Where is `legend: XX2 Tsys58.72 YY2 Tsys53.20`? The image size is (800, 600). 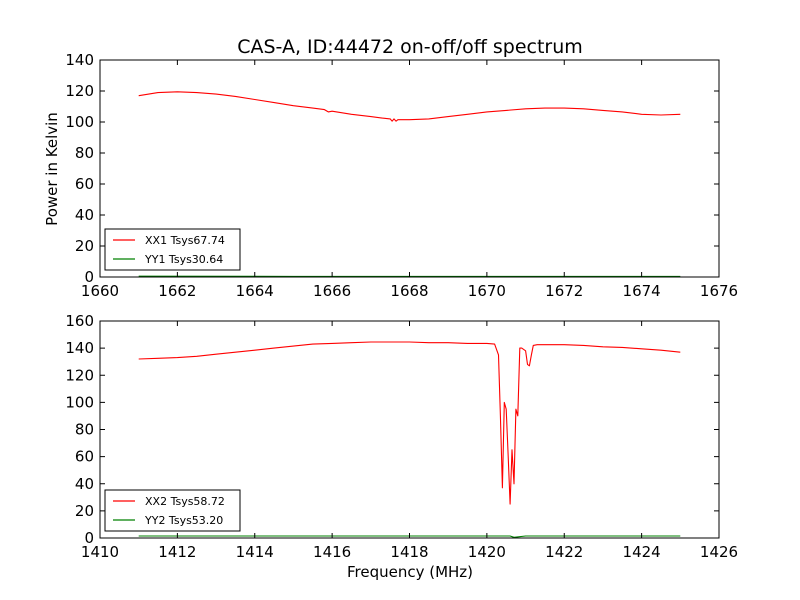 legend: XX2 Tsys58.72 YY2 Tsys53.20 is located at coordinates (172, 510).